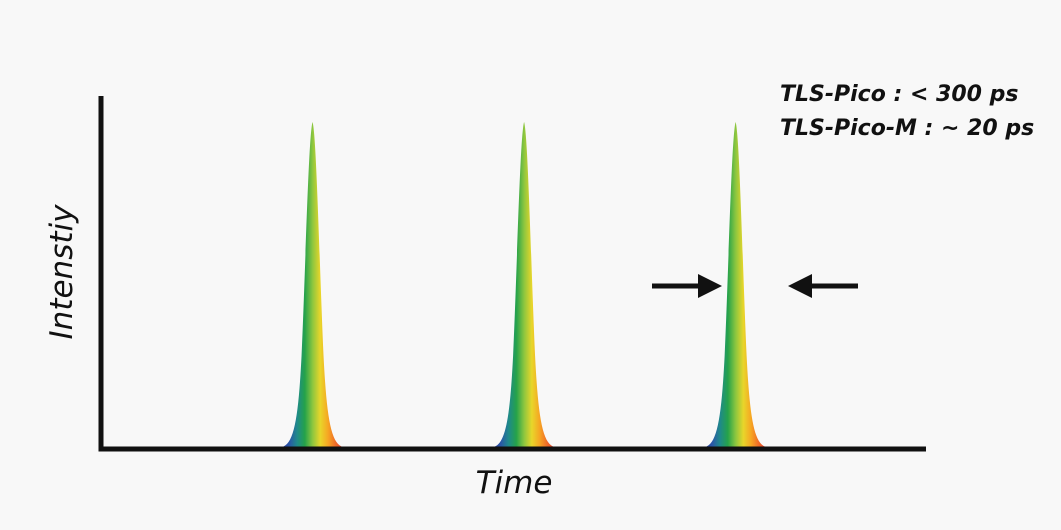 Image resolution: width=1061 pixels, height=530 pixels. What do you see at coordinates (514, 483) in the screenshot?
I see `x-axis-label: Time` at bounding box center [514, 483].